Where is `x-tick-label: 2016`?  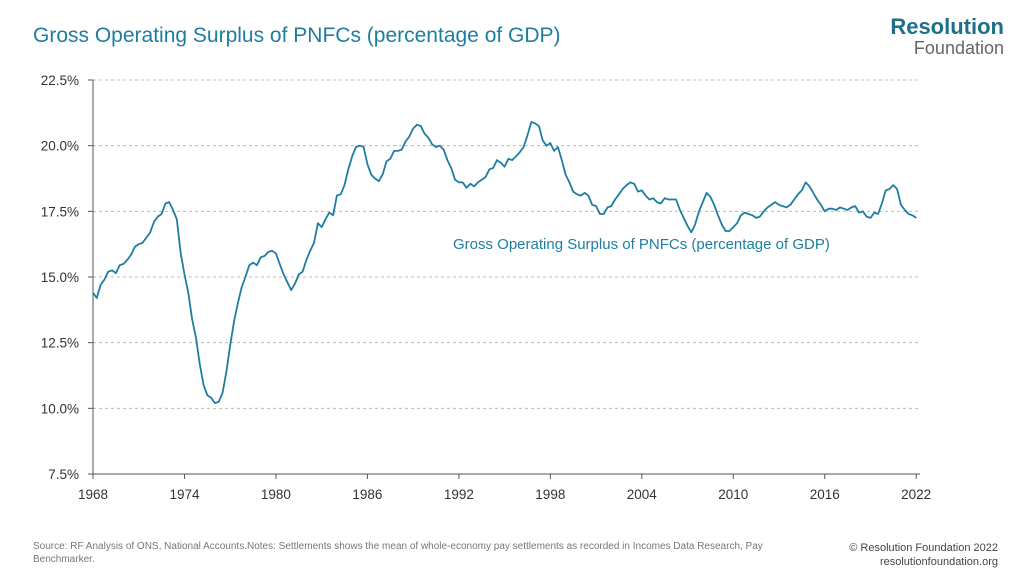
x-tick-label: 2016 is located at coordinates (825, 494).